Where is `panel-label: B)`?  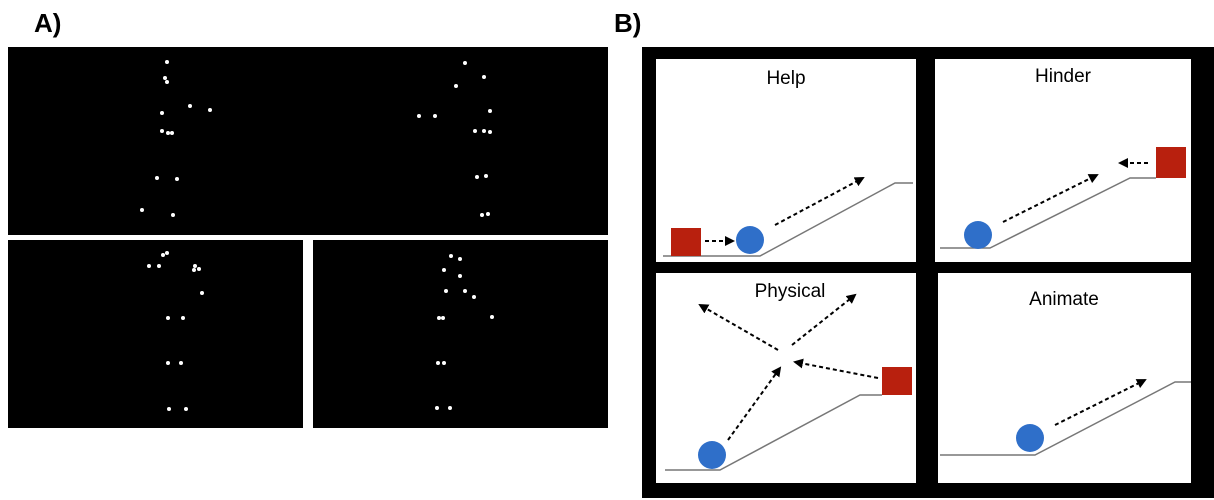
panel-label: B) is located at coordinates (627, 23).